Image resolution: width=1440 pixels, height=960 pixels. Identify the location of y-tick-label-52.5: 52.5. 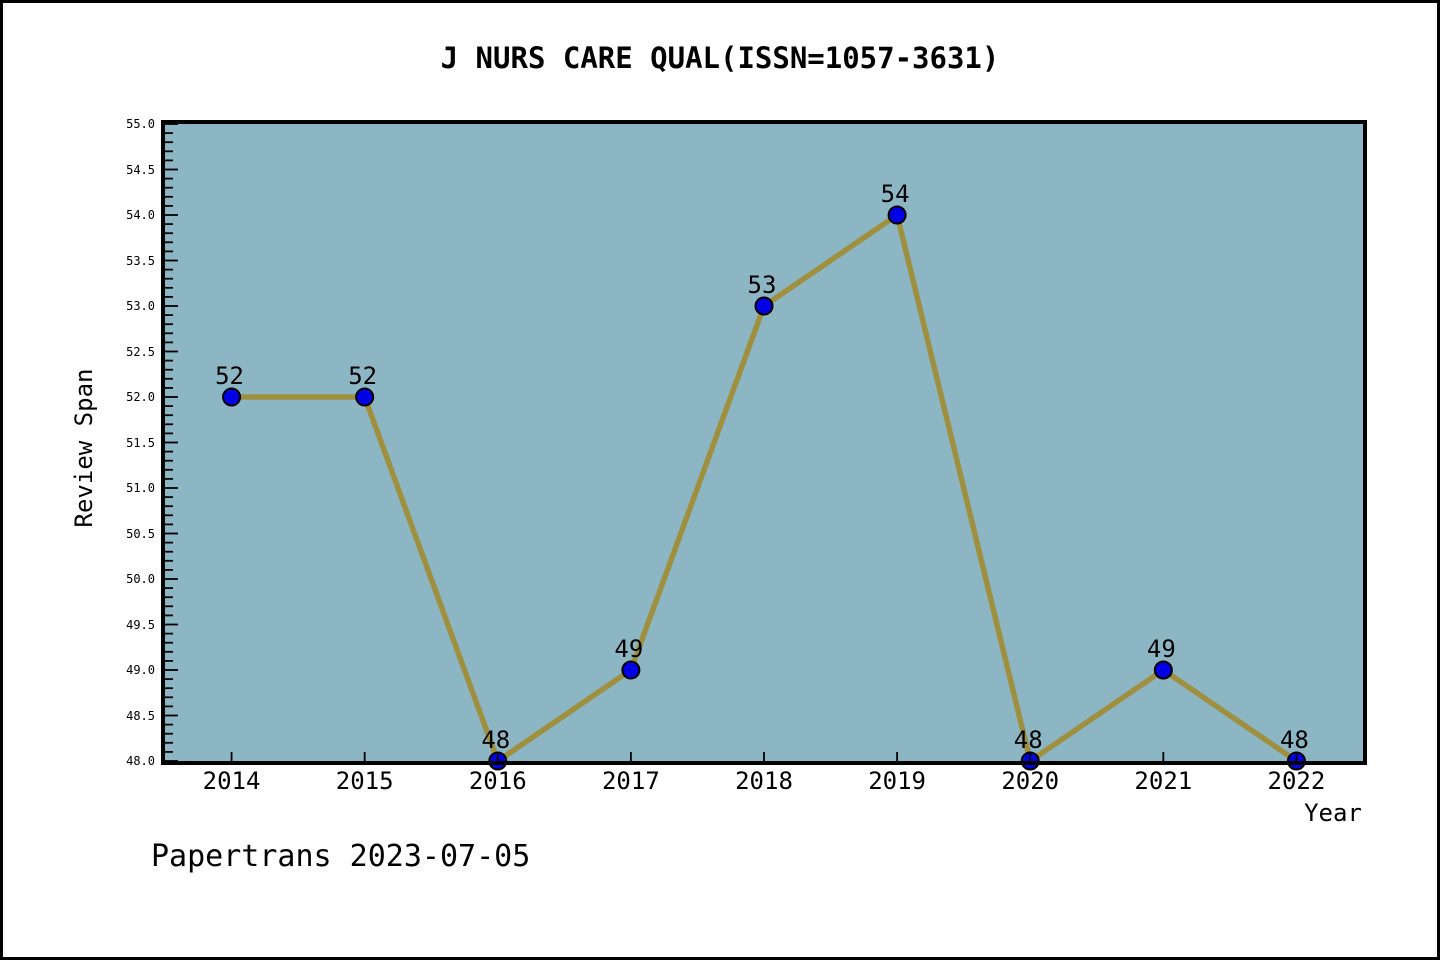
(140, 351).